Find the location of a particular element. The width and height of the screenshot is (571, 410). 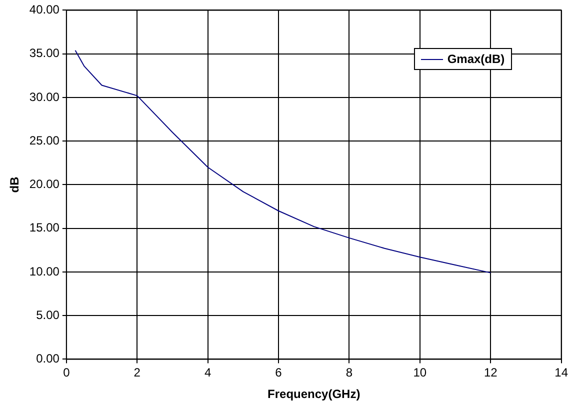

x-tick-label: 14 is located at coordinates (561, 373).